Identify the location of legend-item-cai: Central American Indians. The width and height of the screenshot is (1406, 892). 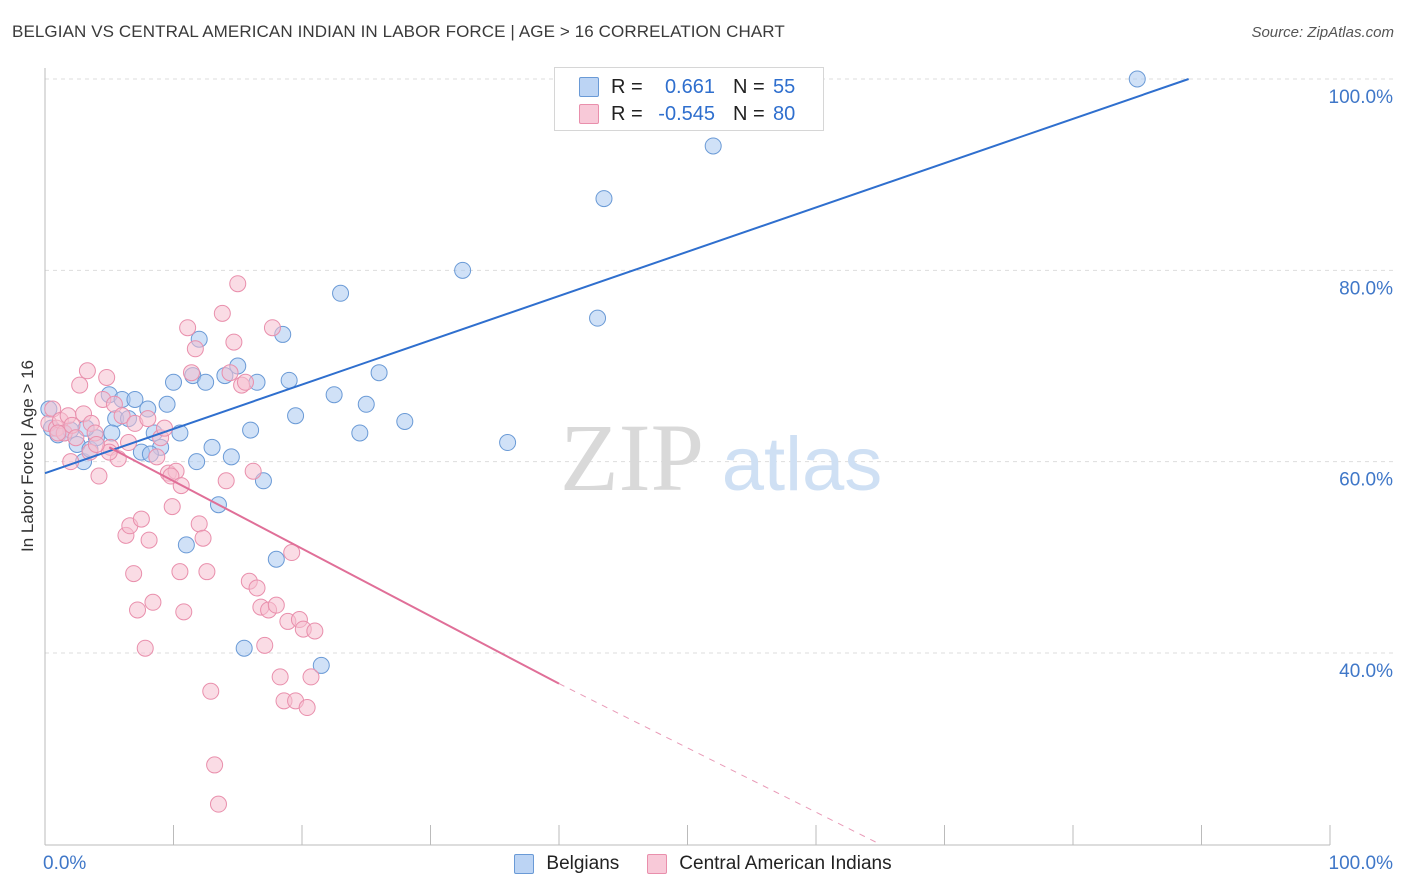
(769, 864).